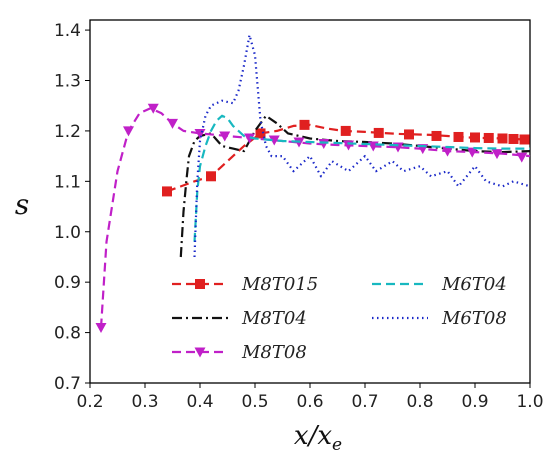 This screenshot has width=558, height=464. What do you see at coordinates (474, 402) in the screenshot?
I see `x-tick-label: 0.9` at bounding box center [474, 402].